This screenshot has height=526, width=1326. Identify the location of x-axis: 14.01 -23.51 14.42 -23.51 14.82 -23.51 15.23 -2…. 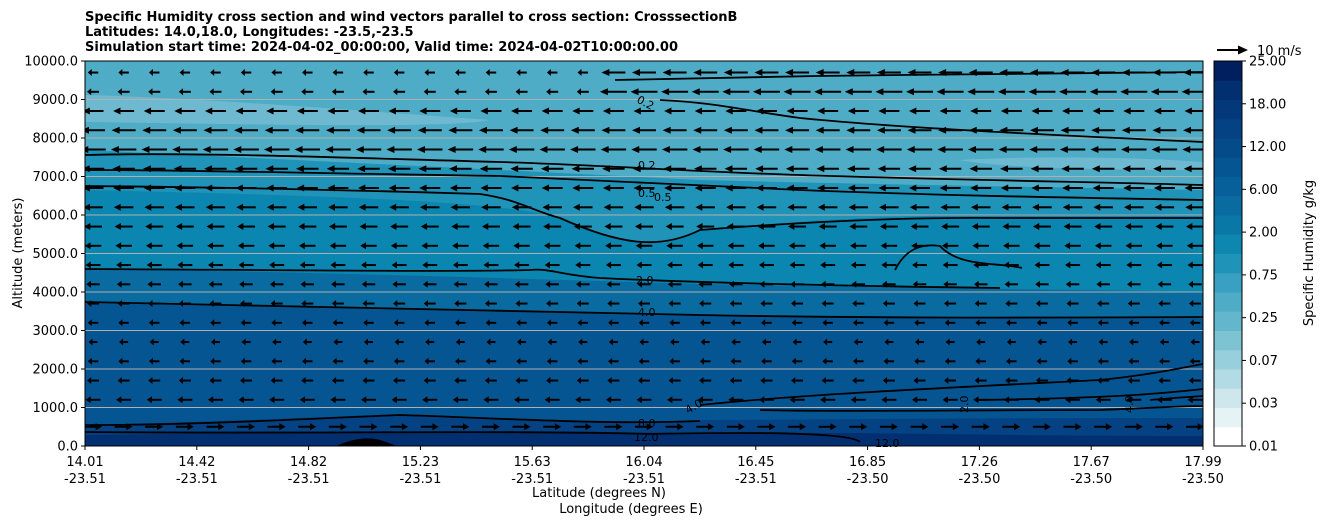
(644, 466).